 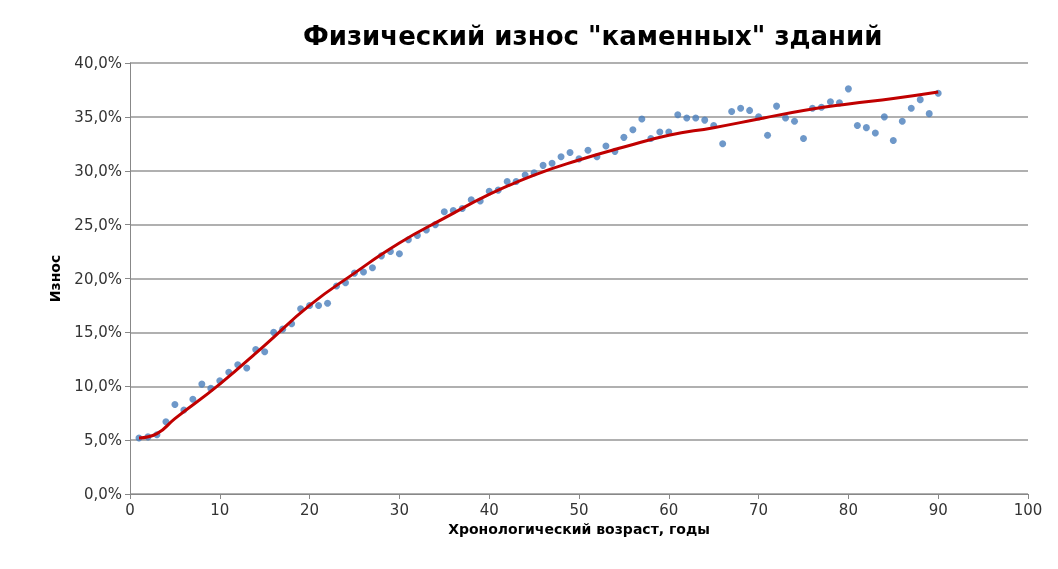 What do you see at coordinates (848, 509) in the screenshot?
I see `x-tick-label: 80` at bounding box center [848, 509].